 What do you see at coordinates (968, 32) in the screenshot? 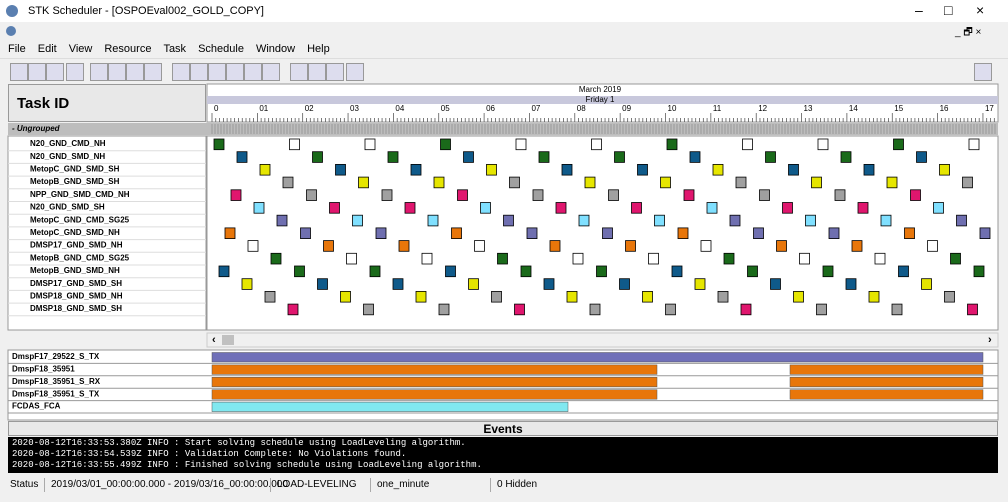
I see `doc-controls: _ 🗗 ×` at bounding box center [968, 32].